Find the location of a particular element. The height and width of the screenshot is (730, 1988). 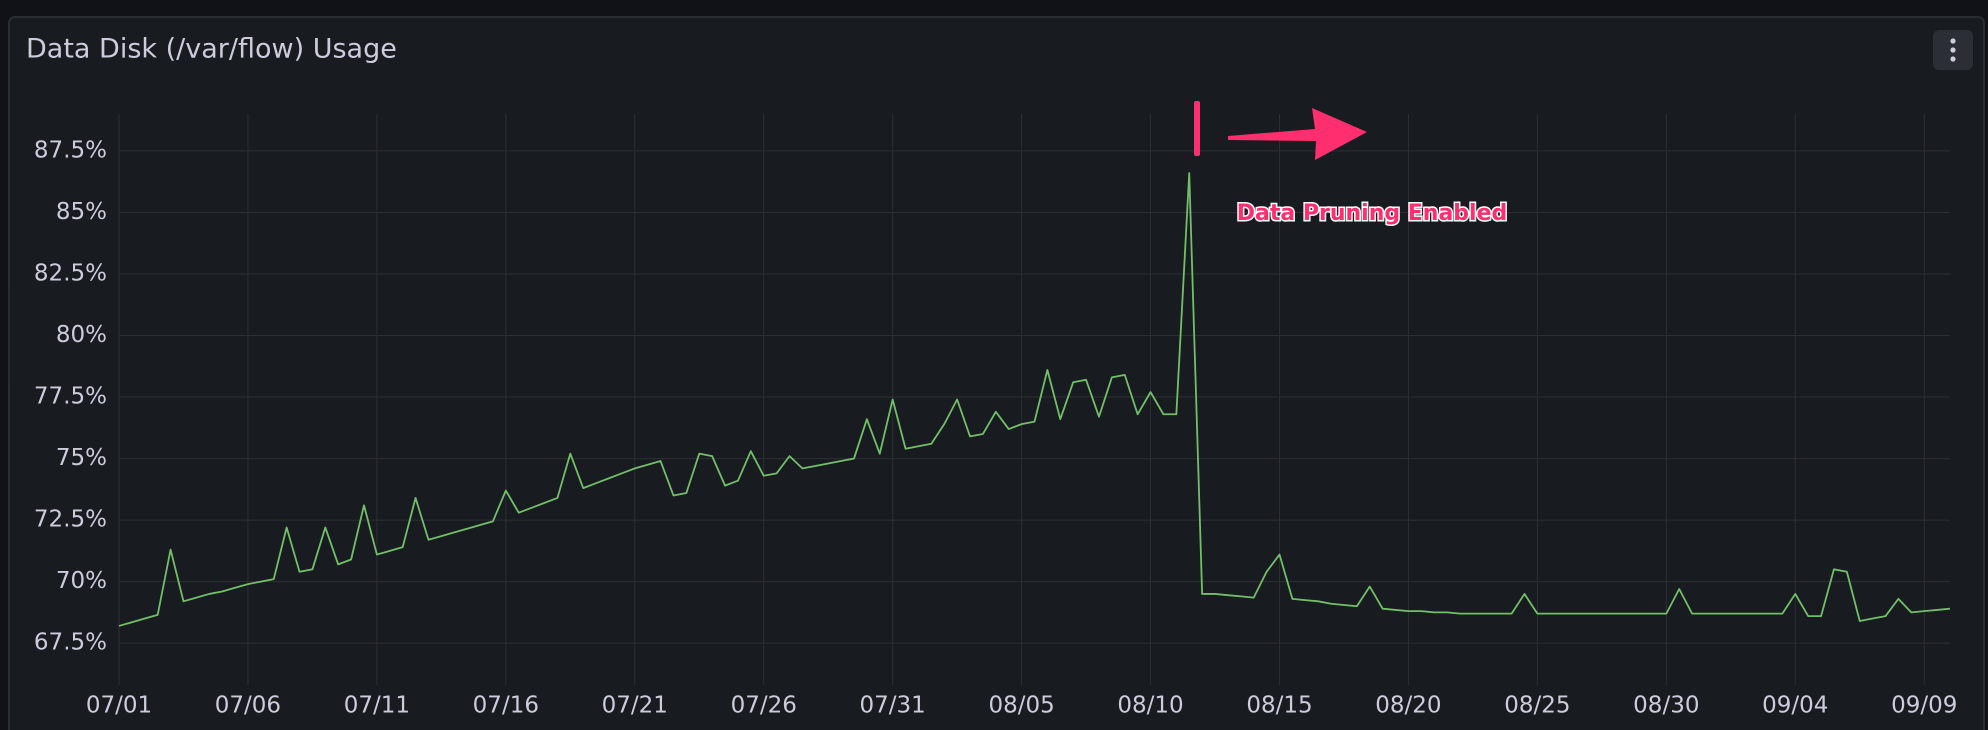

x-tick-label: 07/26 is located at coordinates (764, 706).